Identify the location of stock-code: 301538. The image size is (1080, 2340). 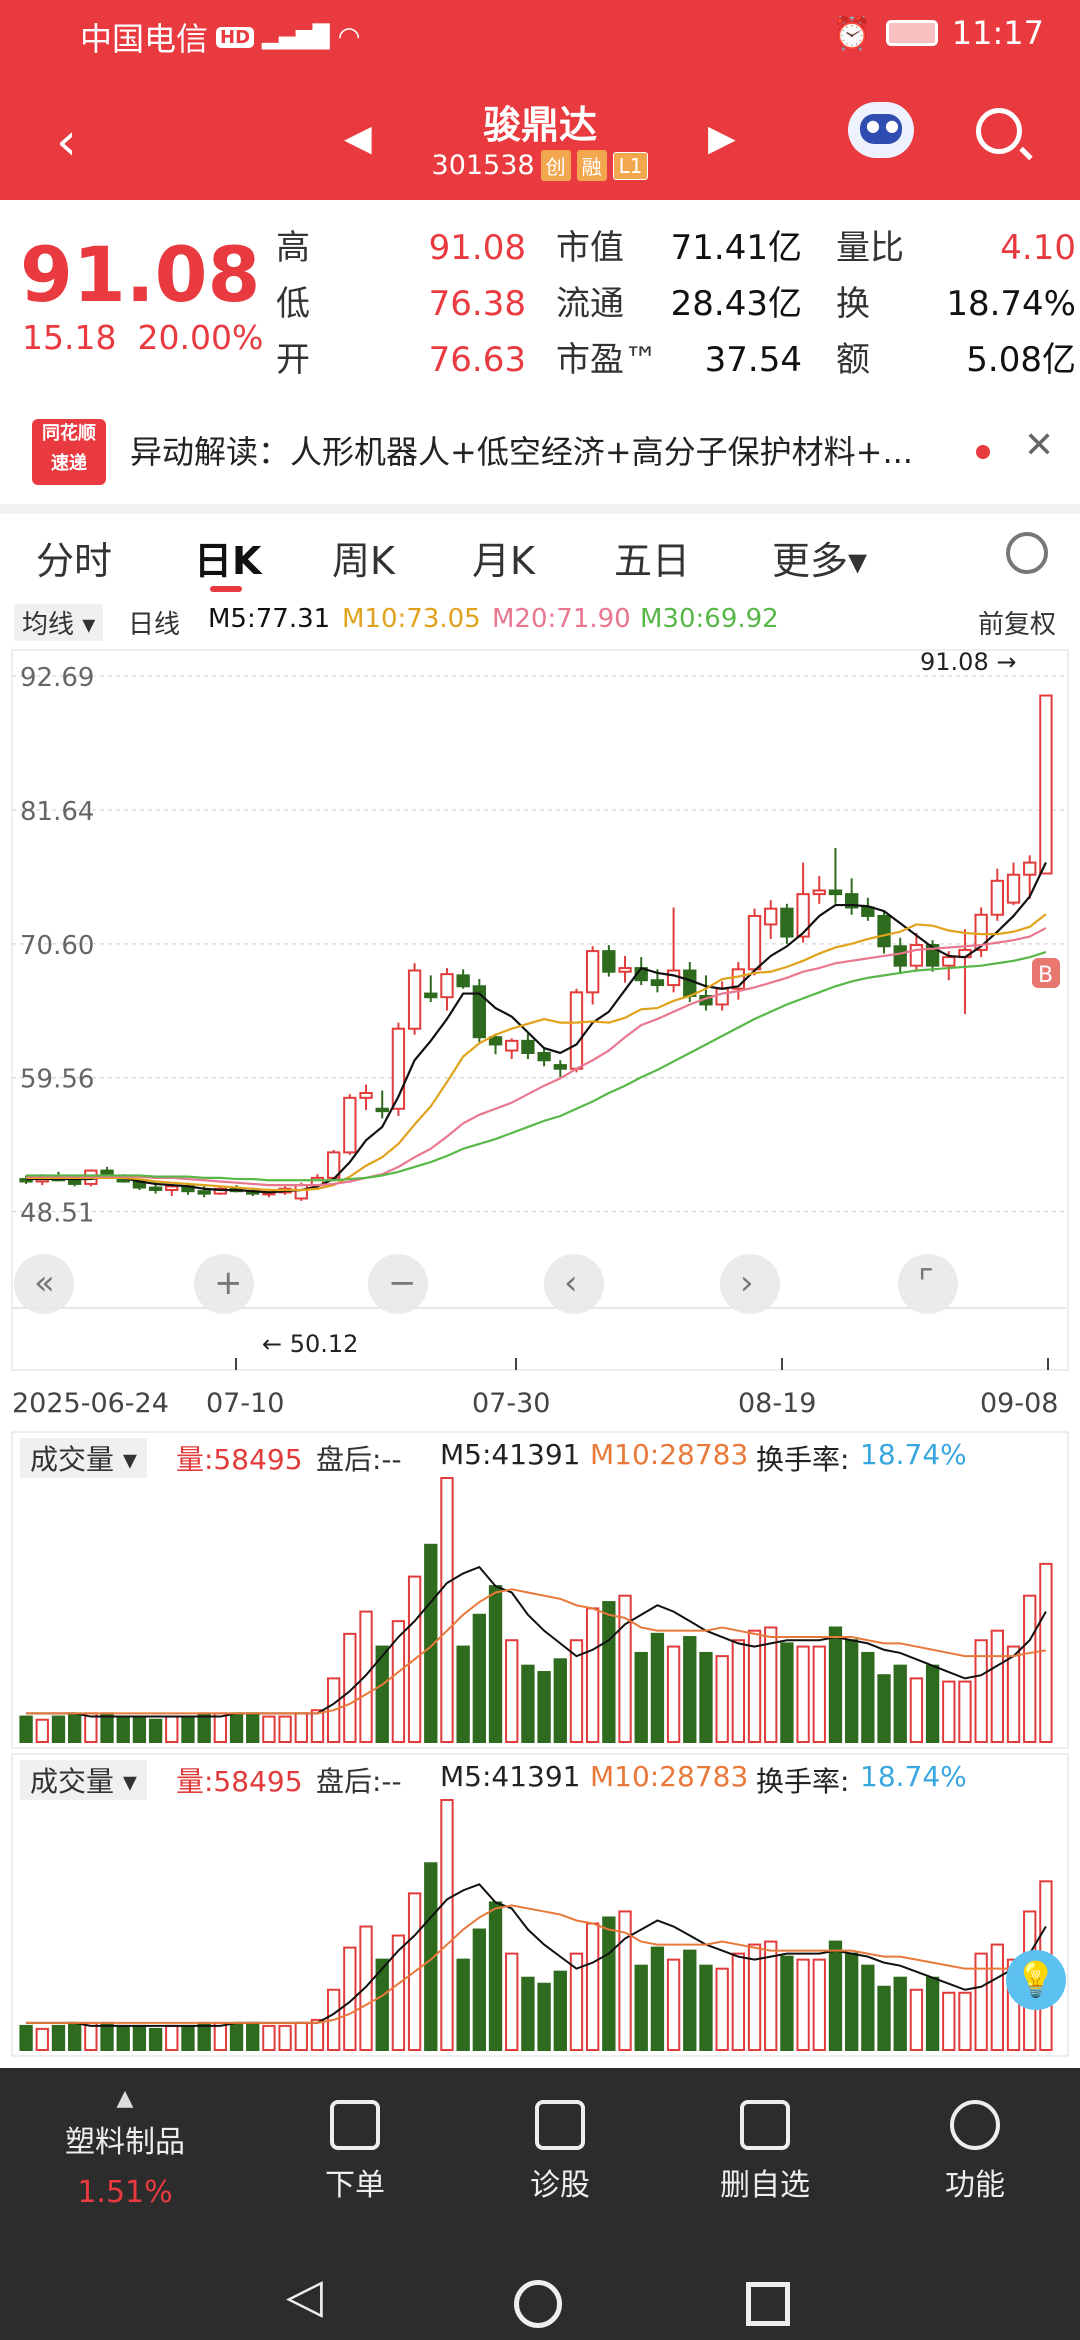
(483, 165).